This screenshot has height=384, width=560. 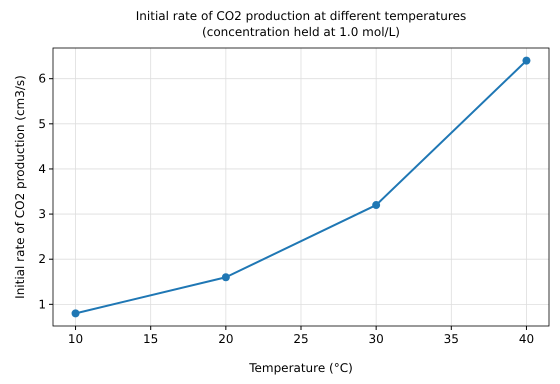 What do you see at coordinates (20, 187) in the screenshot?
I see `y-axis-title: Initial rate of CO2 production (cm3/s)` at bounding box center [20, 187].